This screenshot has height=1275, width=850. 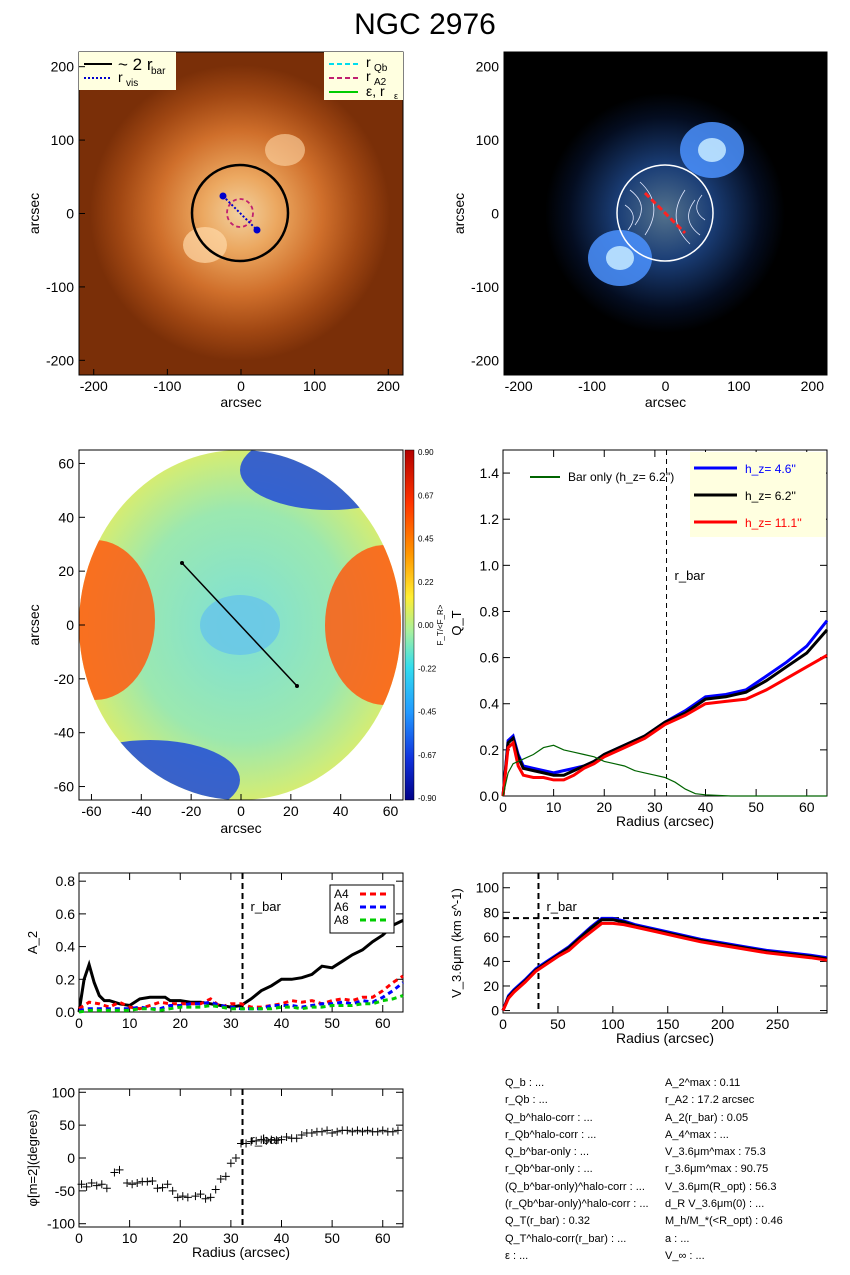 What do you see at coordinates (66, 979) in the screenshot?
I see `y-tick-label: 0.2` at bounding box center [66, 979].